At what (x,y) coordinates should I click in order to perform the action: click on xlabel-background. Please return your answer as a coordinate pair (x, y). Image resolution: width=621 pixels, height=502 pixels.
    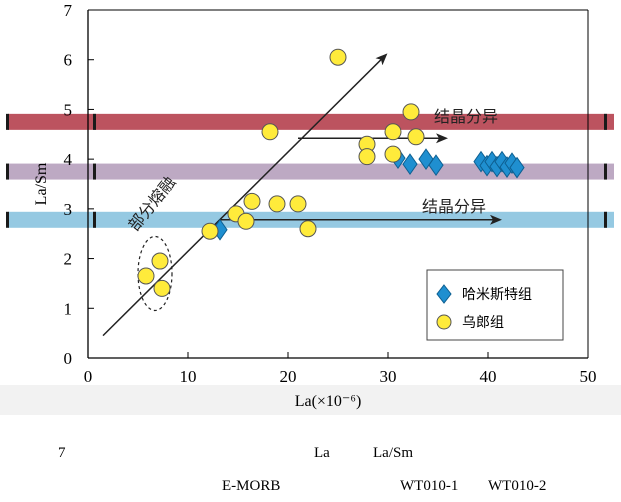
    Looking at the image, I should click on (310, 400).